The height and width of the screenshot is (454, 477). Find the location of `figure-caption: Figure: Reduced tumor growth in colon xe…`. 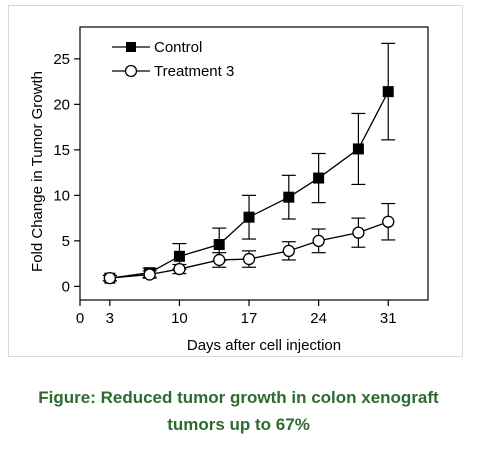

figure-caption: Figure: Reduced tumor growth in colon xe… is located at coordinates (238, 411).